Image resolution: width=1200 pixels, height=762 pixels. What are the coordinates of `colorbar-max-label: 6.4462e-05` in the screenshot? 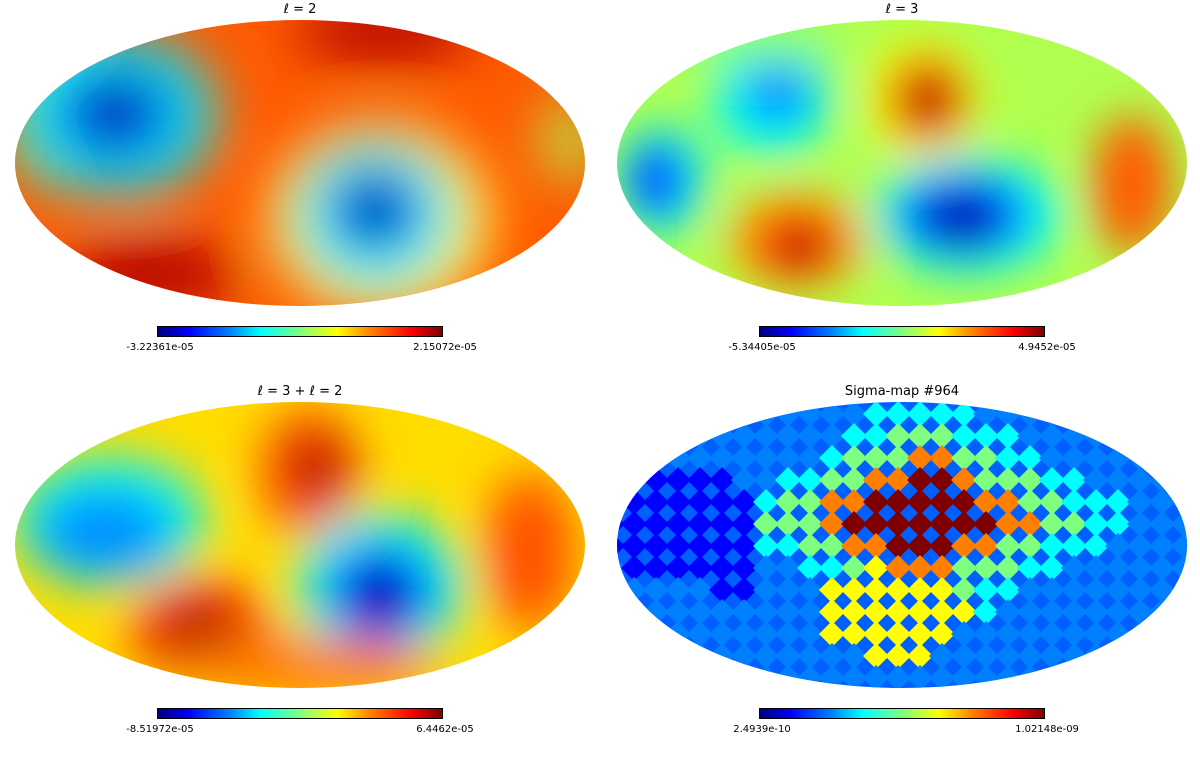 It's located at (445, 729).